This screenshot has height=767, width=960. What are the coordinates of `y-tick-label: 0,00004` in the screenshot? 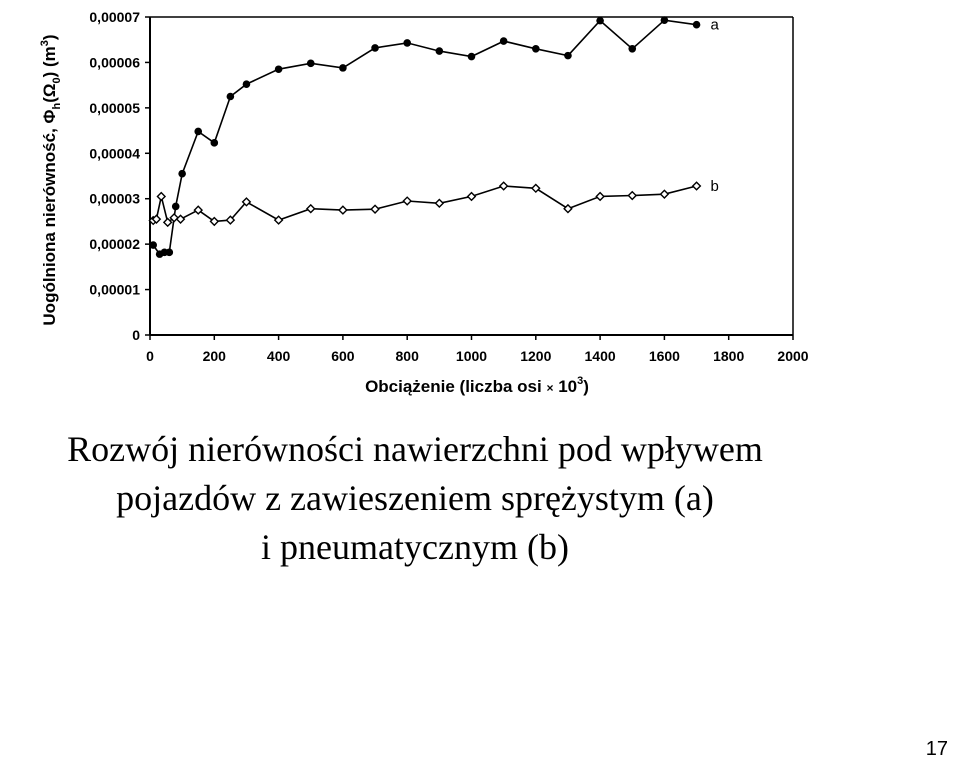 It's located at (114, 153).